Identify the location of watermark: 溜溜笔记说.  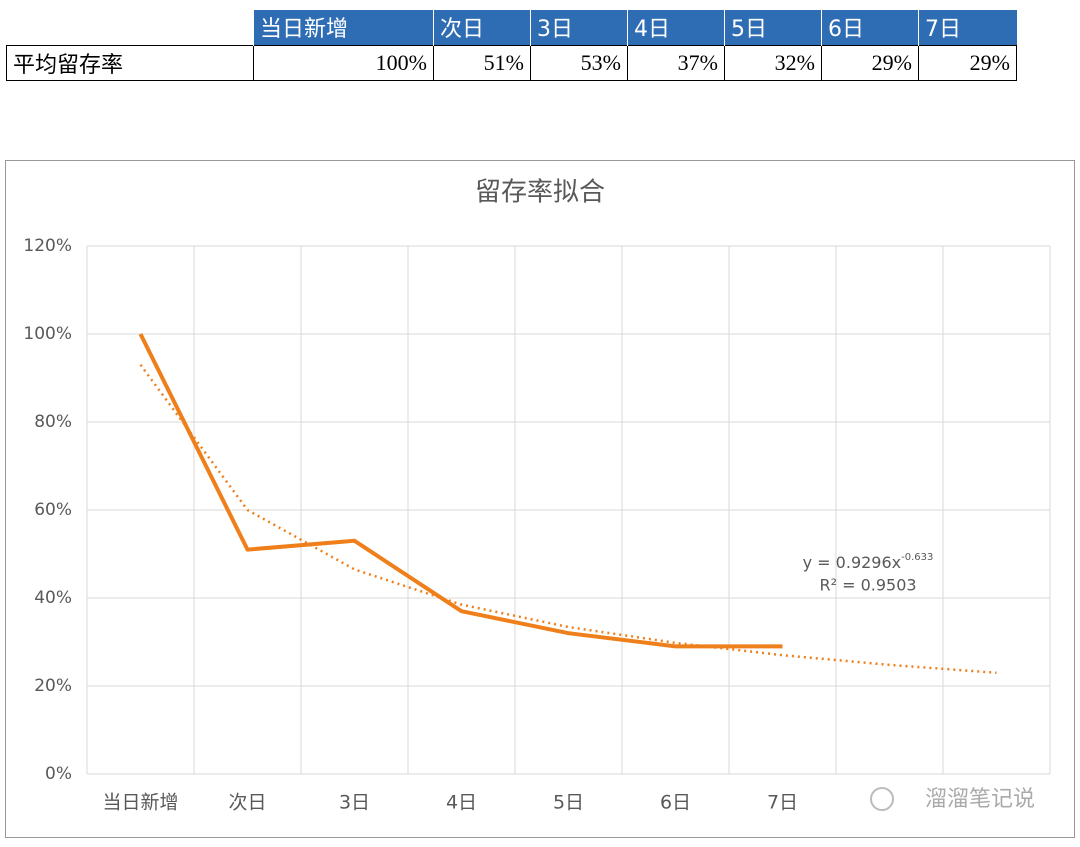
(980, 799).